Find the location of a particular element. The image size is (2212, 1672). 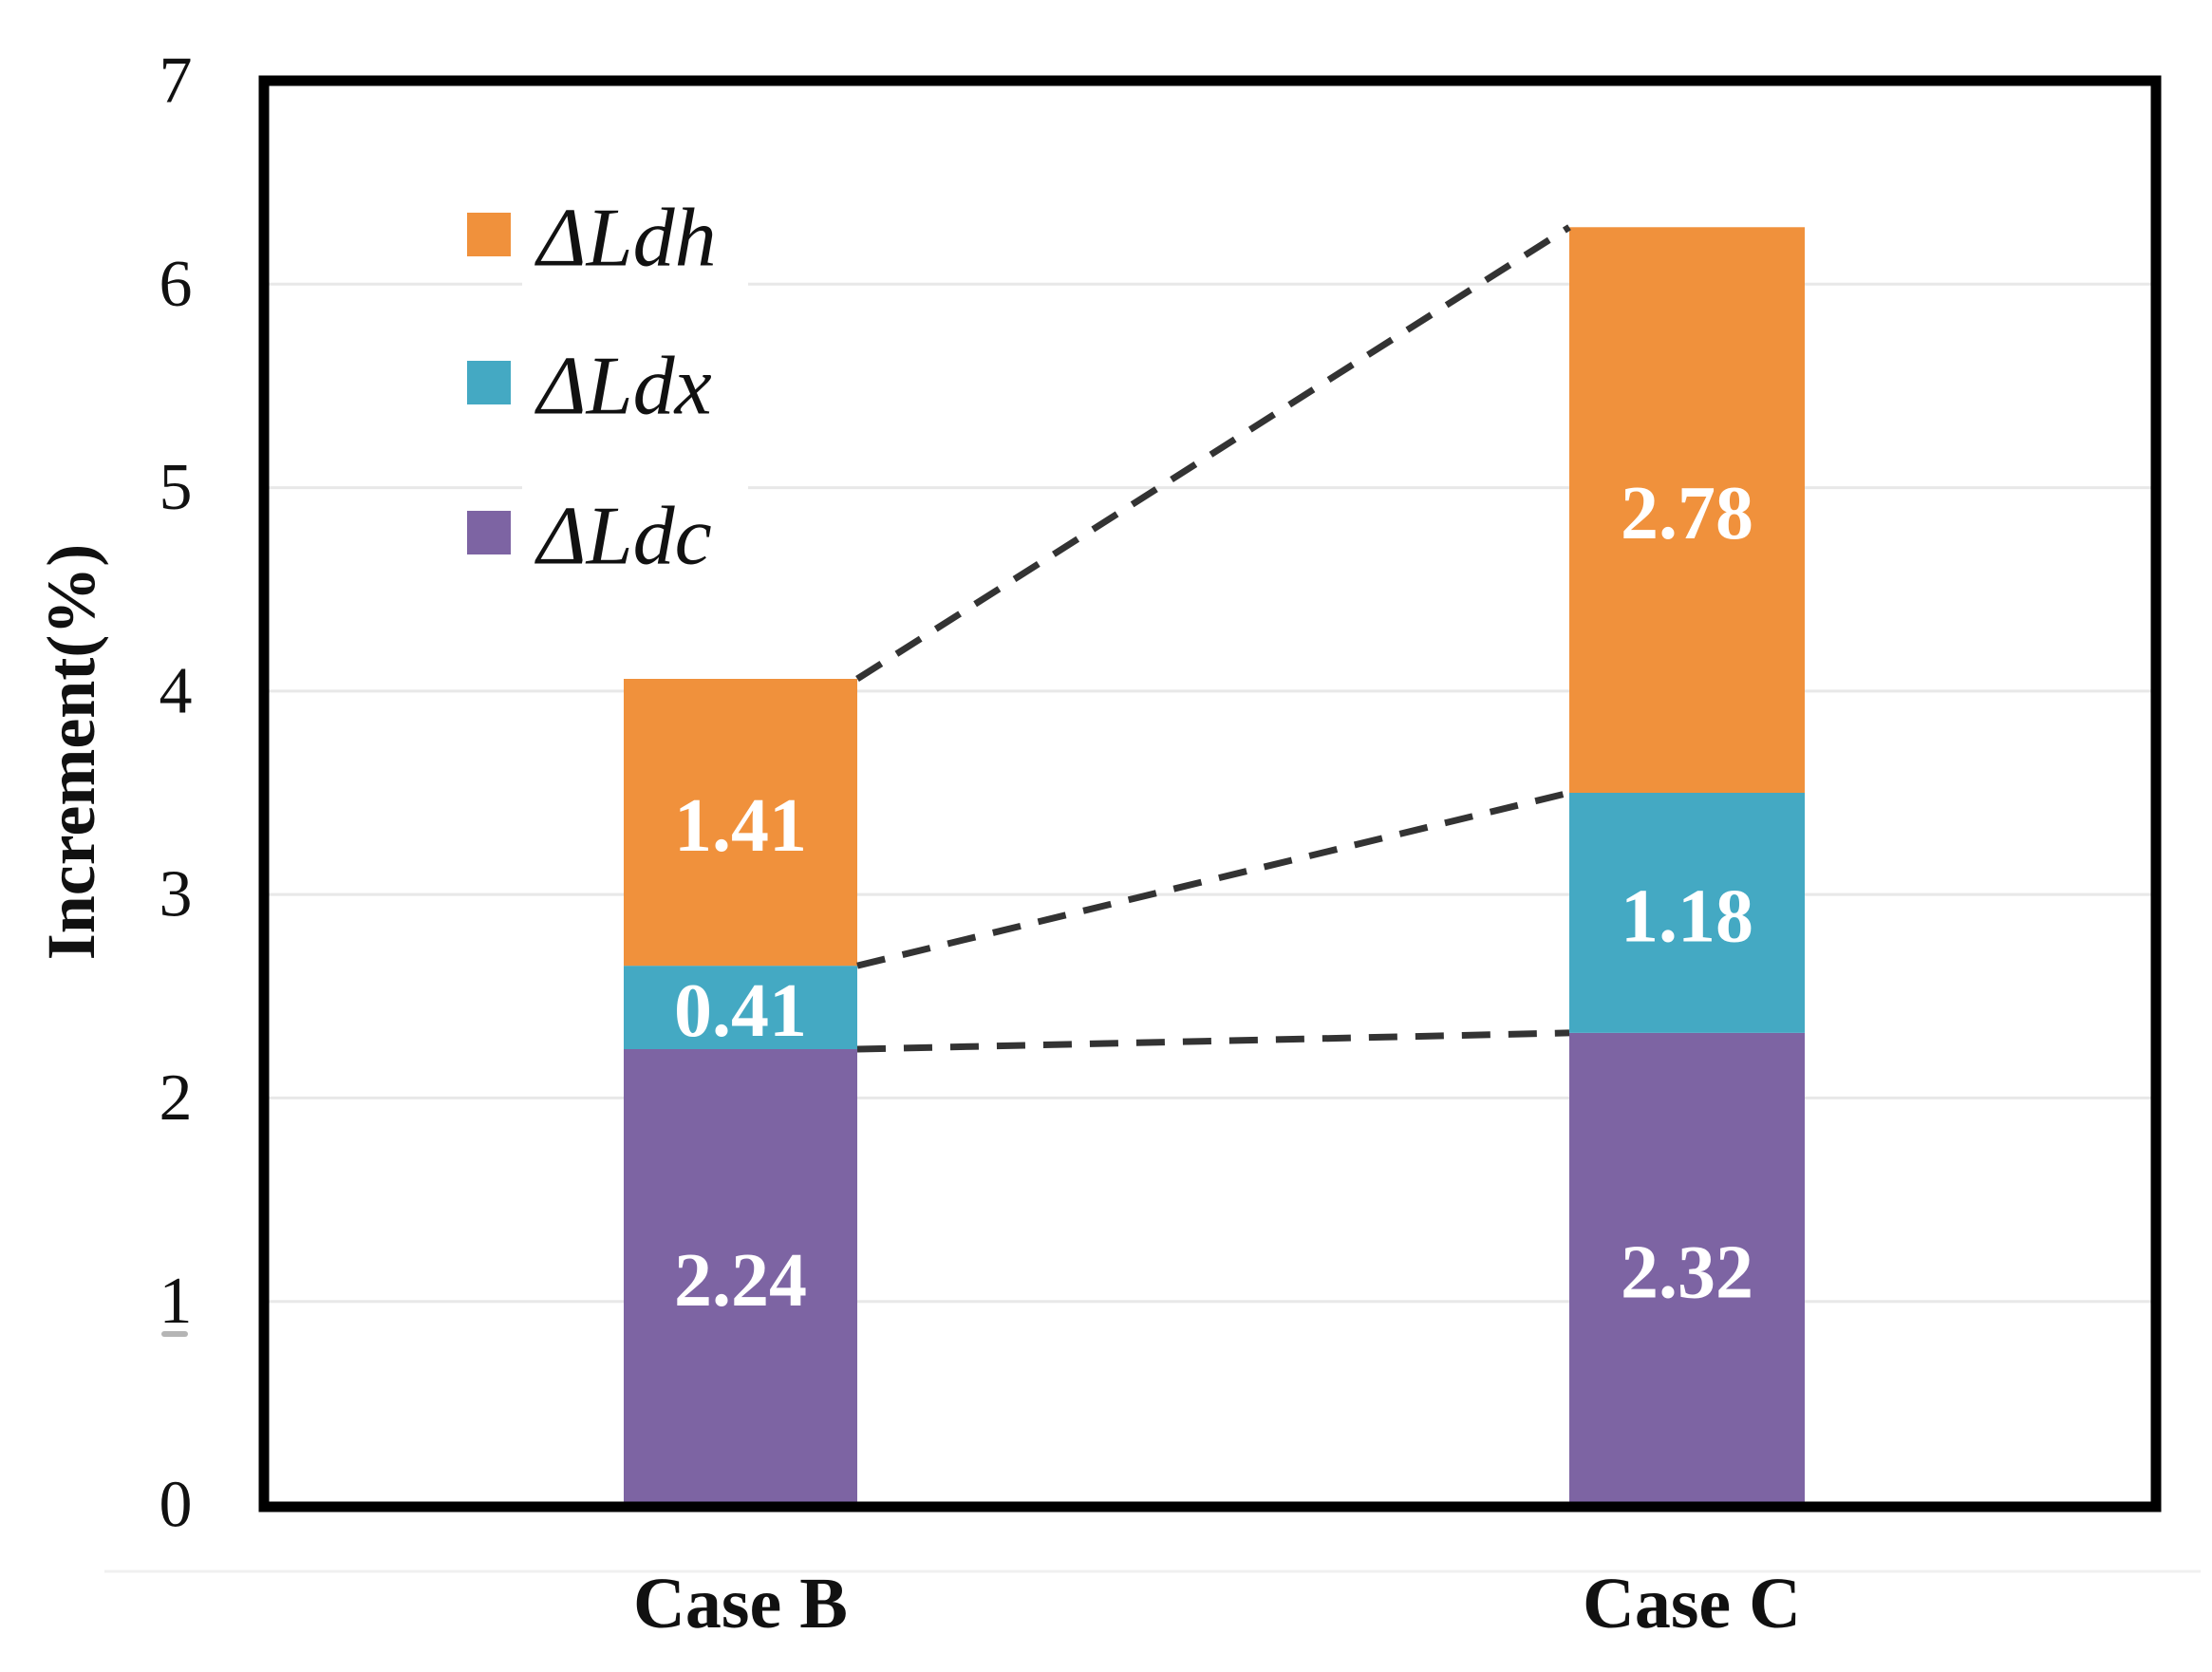

legend-swatch-delta-ldc is located at coordinates (489, 532).